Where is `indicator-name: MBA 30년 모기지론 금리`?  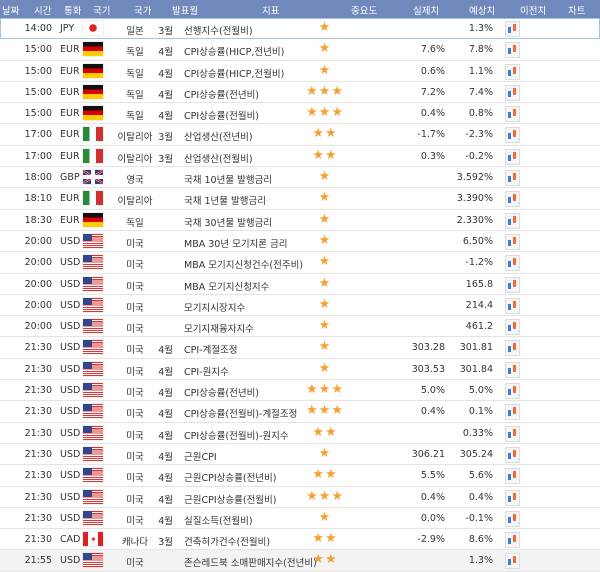 indicator-name: MBA 30년 모기지론 금리 is located at coordinates (236, 244).